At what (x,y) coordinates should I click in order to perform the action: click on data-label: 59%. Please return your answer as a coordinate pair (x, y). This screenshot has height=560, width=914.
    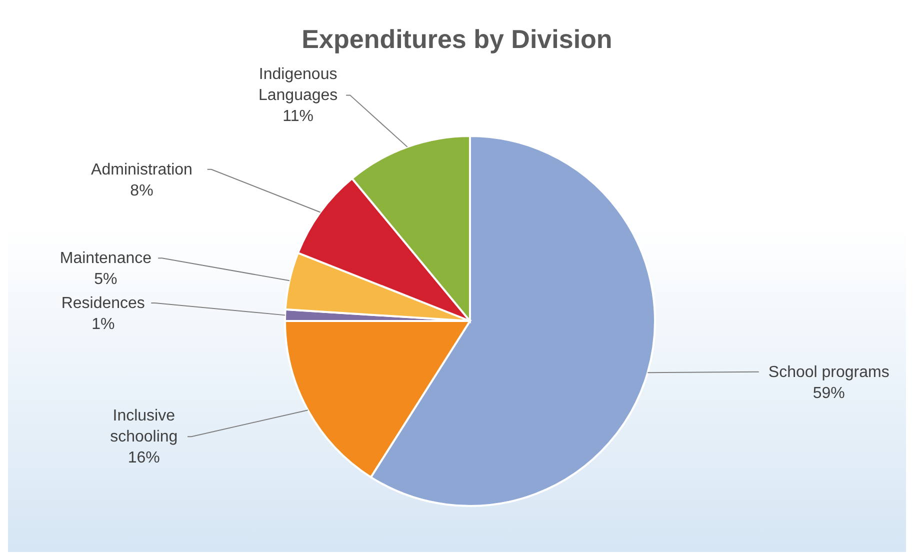
    Looking at the image, I should click on (828, 393).